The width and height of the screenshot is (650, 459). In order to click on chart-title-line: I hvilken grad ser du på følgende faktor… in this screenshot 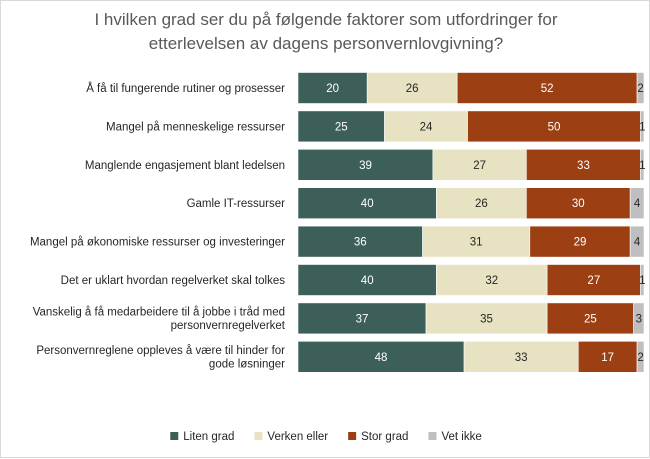, I will do `click(325, 19)`.